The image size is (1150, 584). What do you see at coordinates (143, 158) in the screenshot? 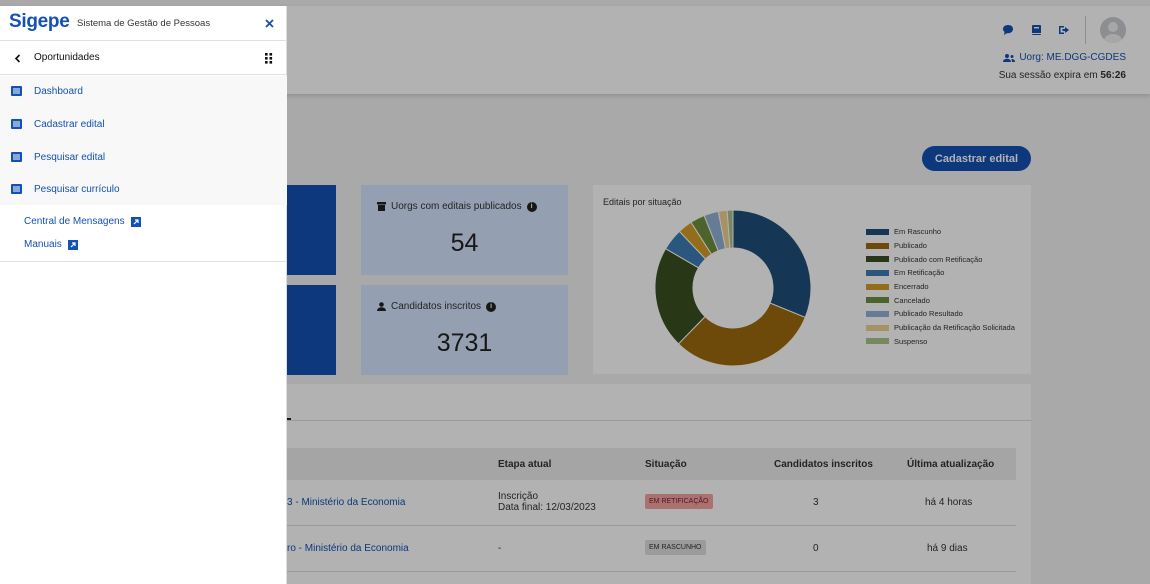
I see `menu-item-pesquisar-edital: Pesquisar edital` at bounding box center [143, 158].